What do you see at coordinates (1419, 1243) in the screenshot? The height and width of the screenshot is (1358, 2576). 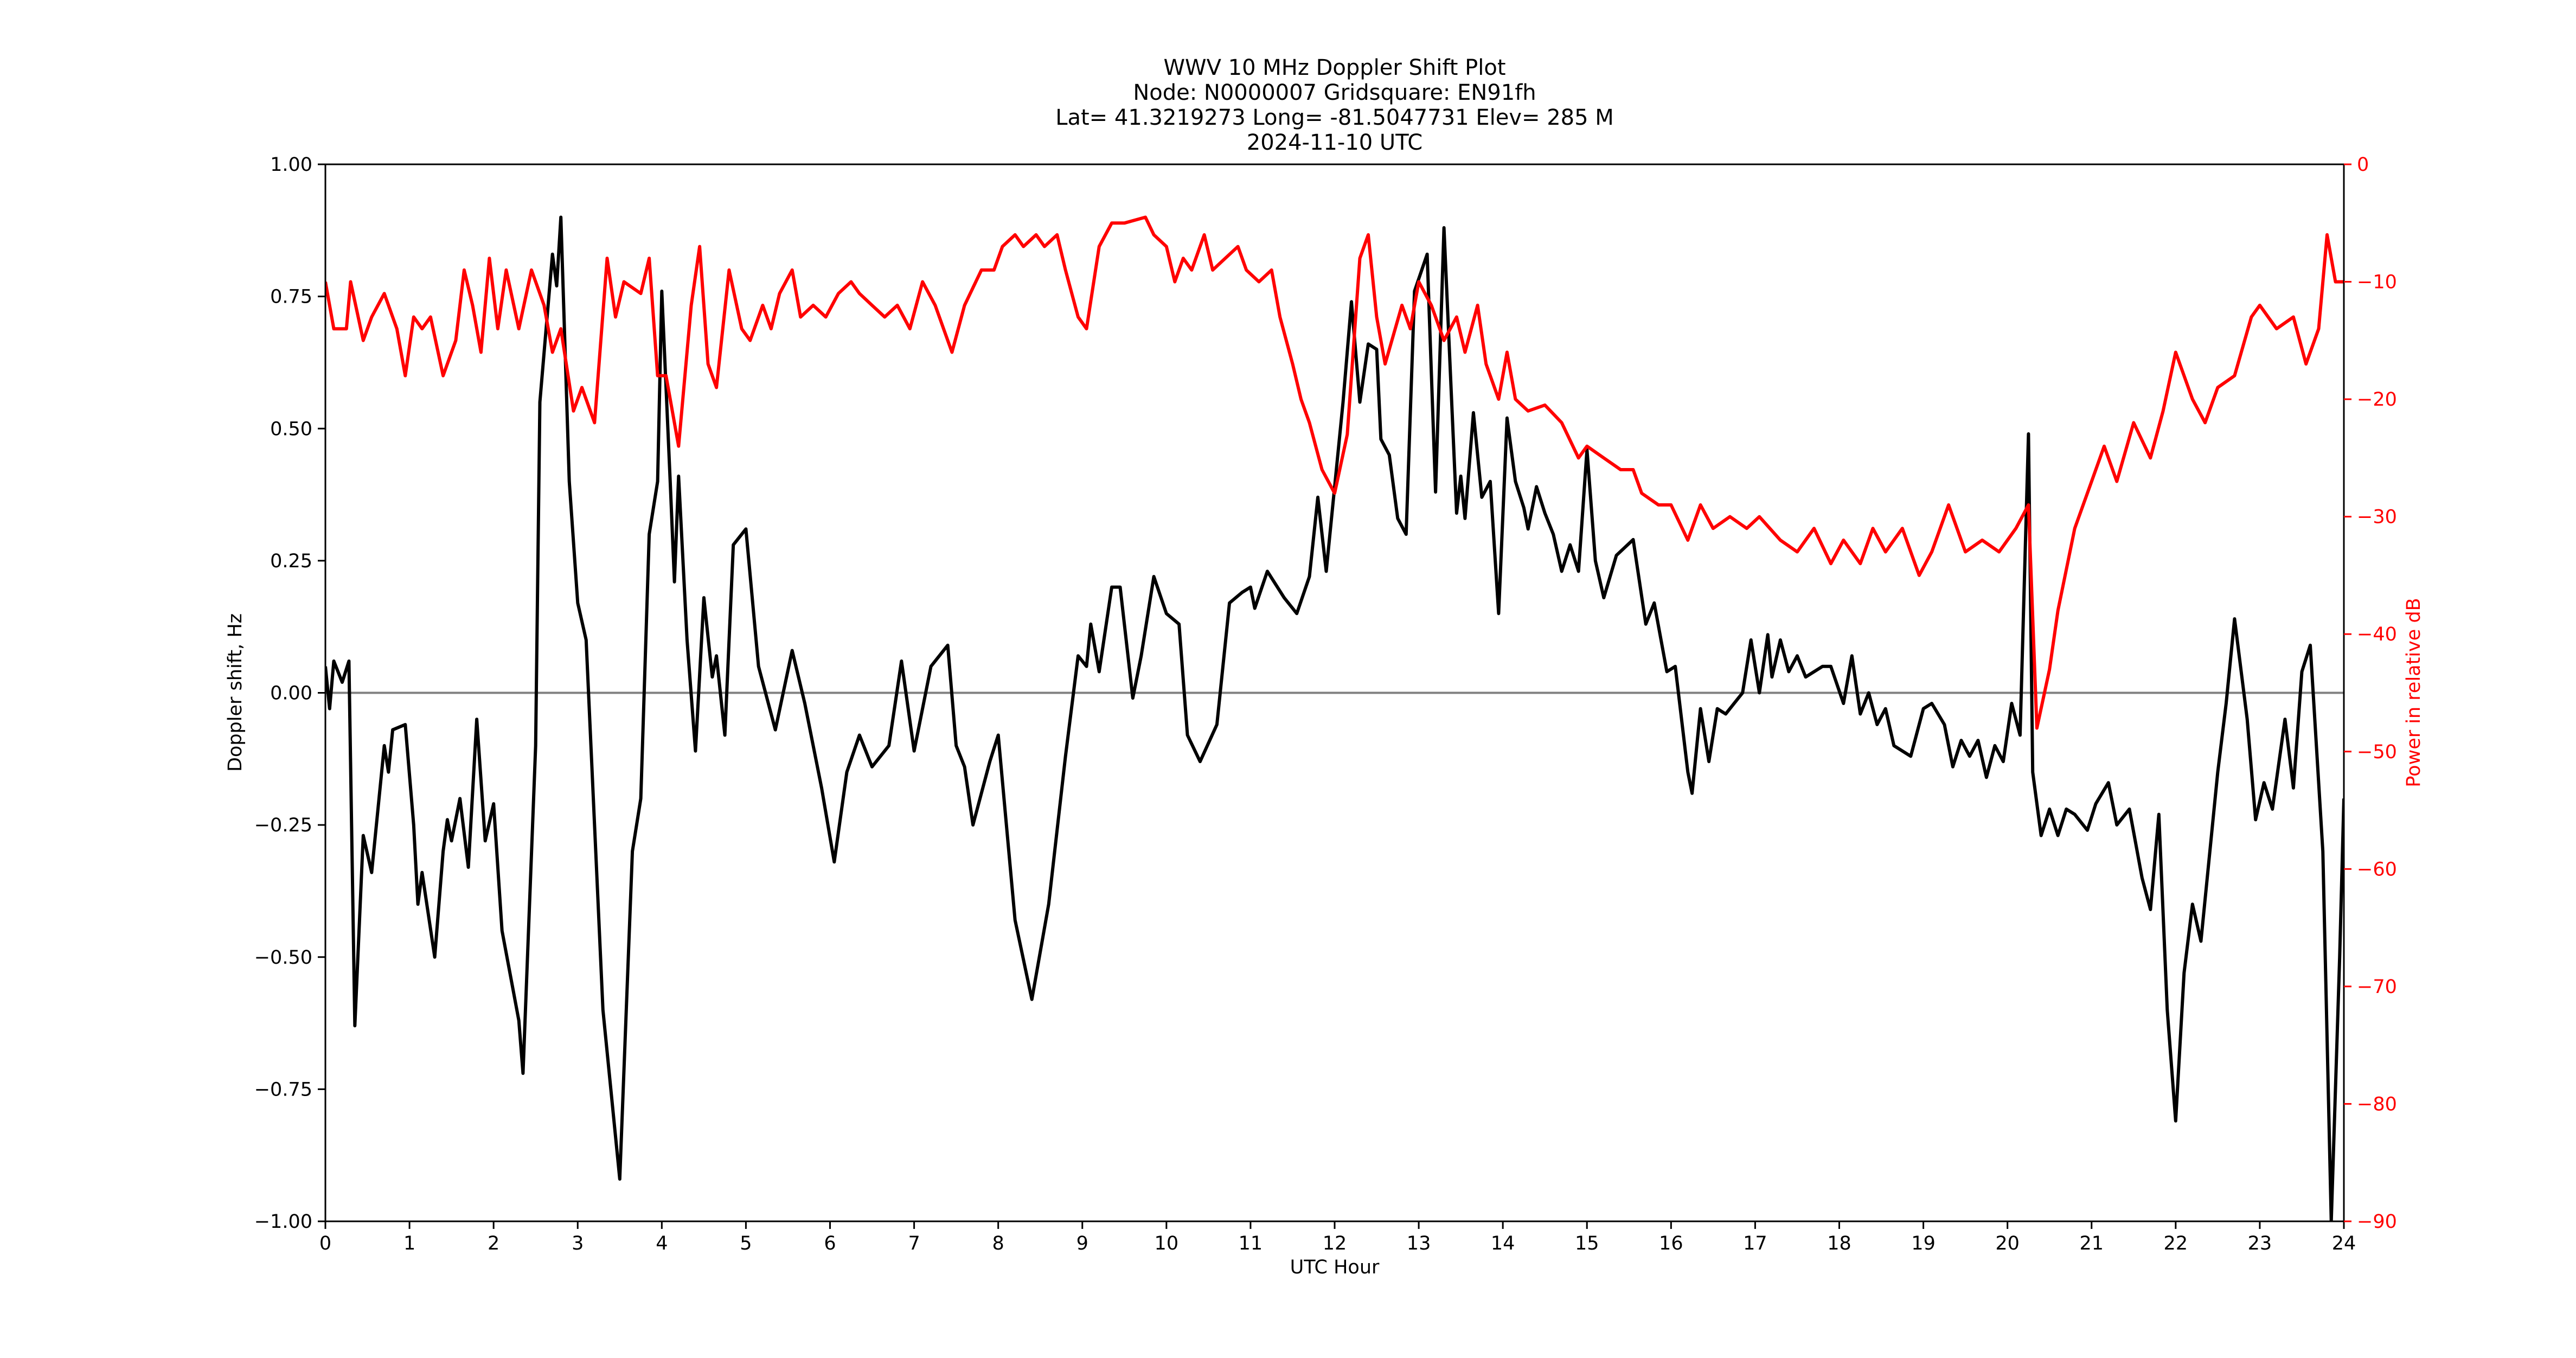 I see `x-tick-label: 13` at bounding box center [1419, 1243].